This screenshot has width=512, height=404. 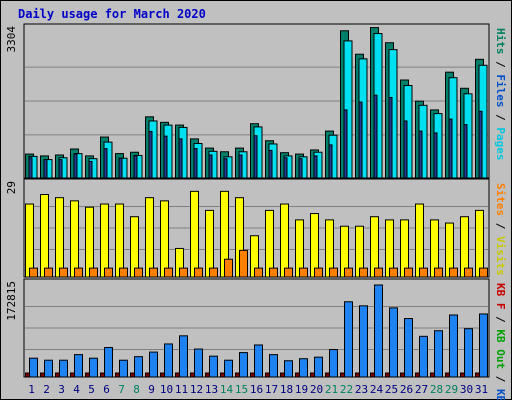 I want to click on x-tick-label: 21, so click(x=331, y=389).